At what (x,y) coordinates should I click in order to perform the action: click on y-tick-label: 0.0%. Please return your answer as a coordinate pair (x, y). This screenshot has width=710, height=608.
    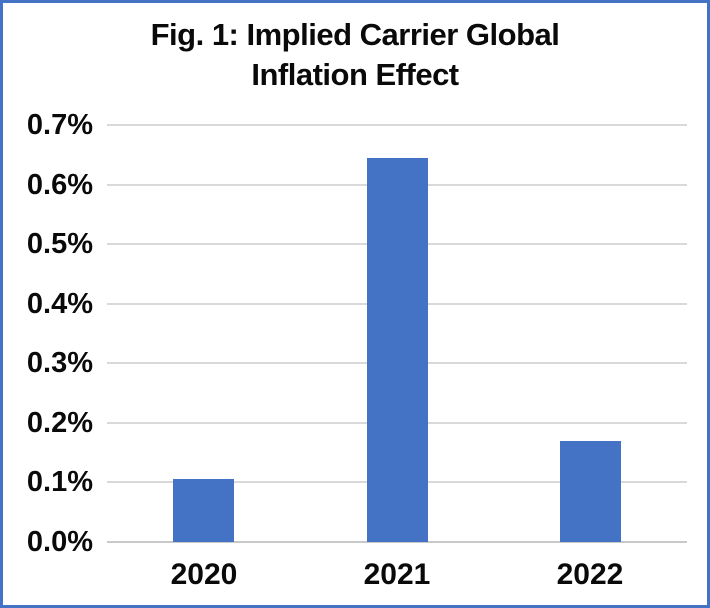
    Looking at the image, I should click on (59, 542).